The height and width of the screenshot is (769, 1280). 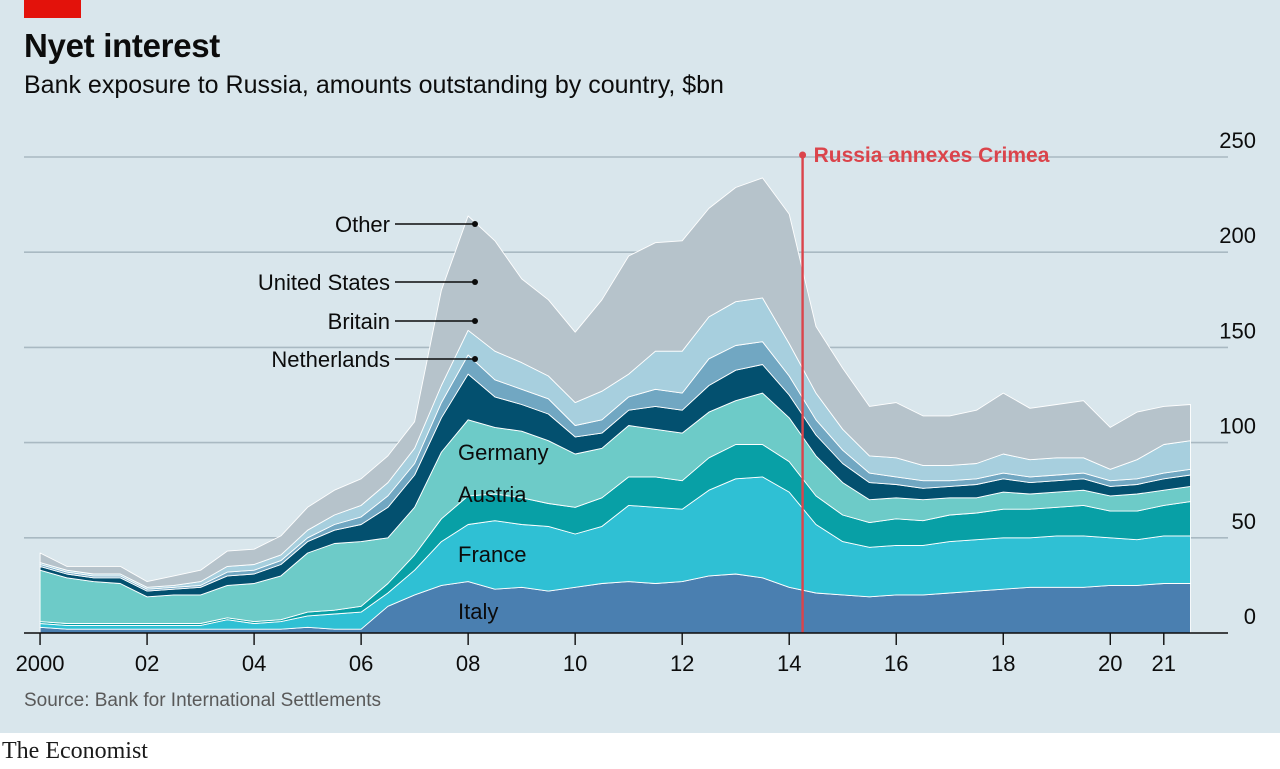 What do you see at coordinates (932, 155) in the screenshot?
I see `annotation-label: Russia annexes Crimea` at bounding box center [932, 155].